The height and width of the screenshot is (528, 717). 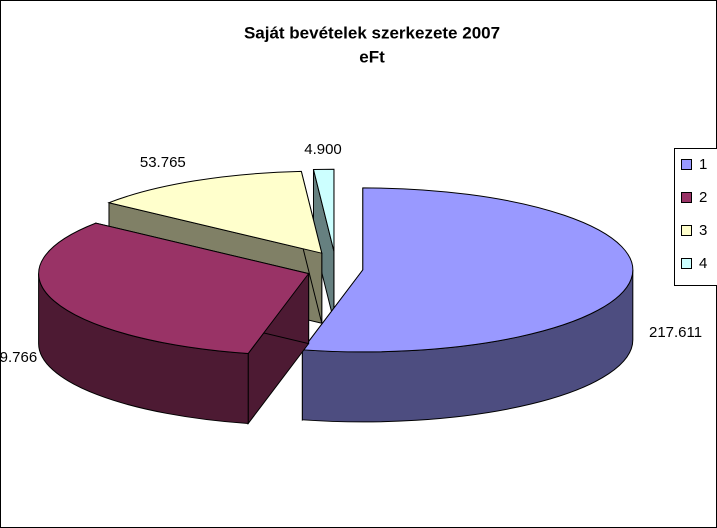 I want to click on chart-subtitle: eFt, so click(x=372, y=56).